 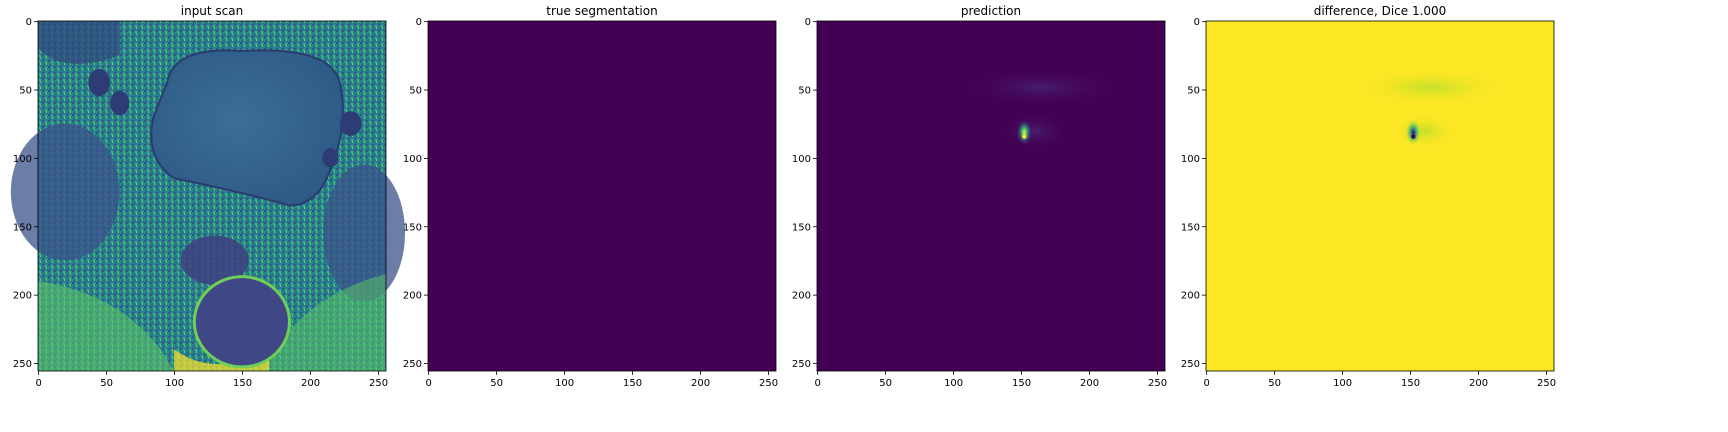 I want to click on scan-bladder, so click(x=247, y=128).